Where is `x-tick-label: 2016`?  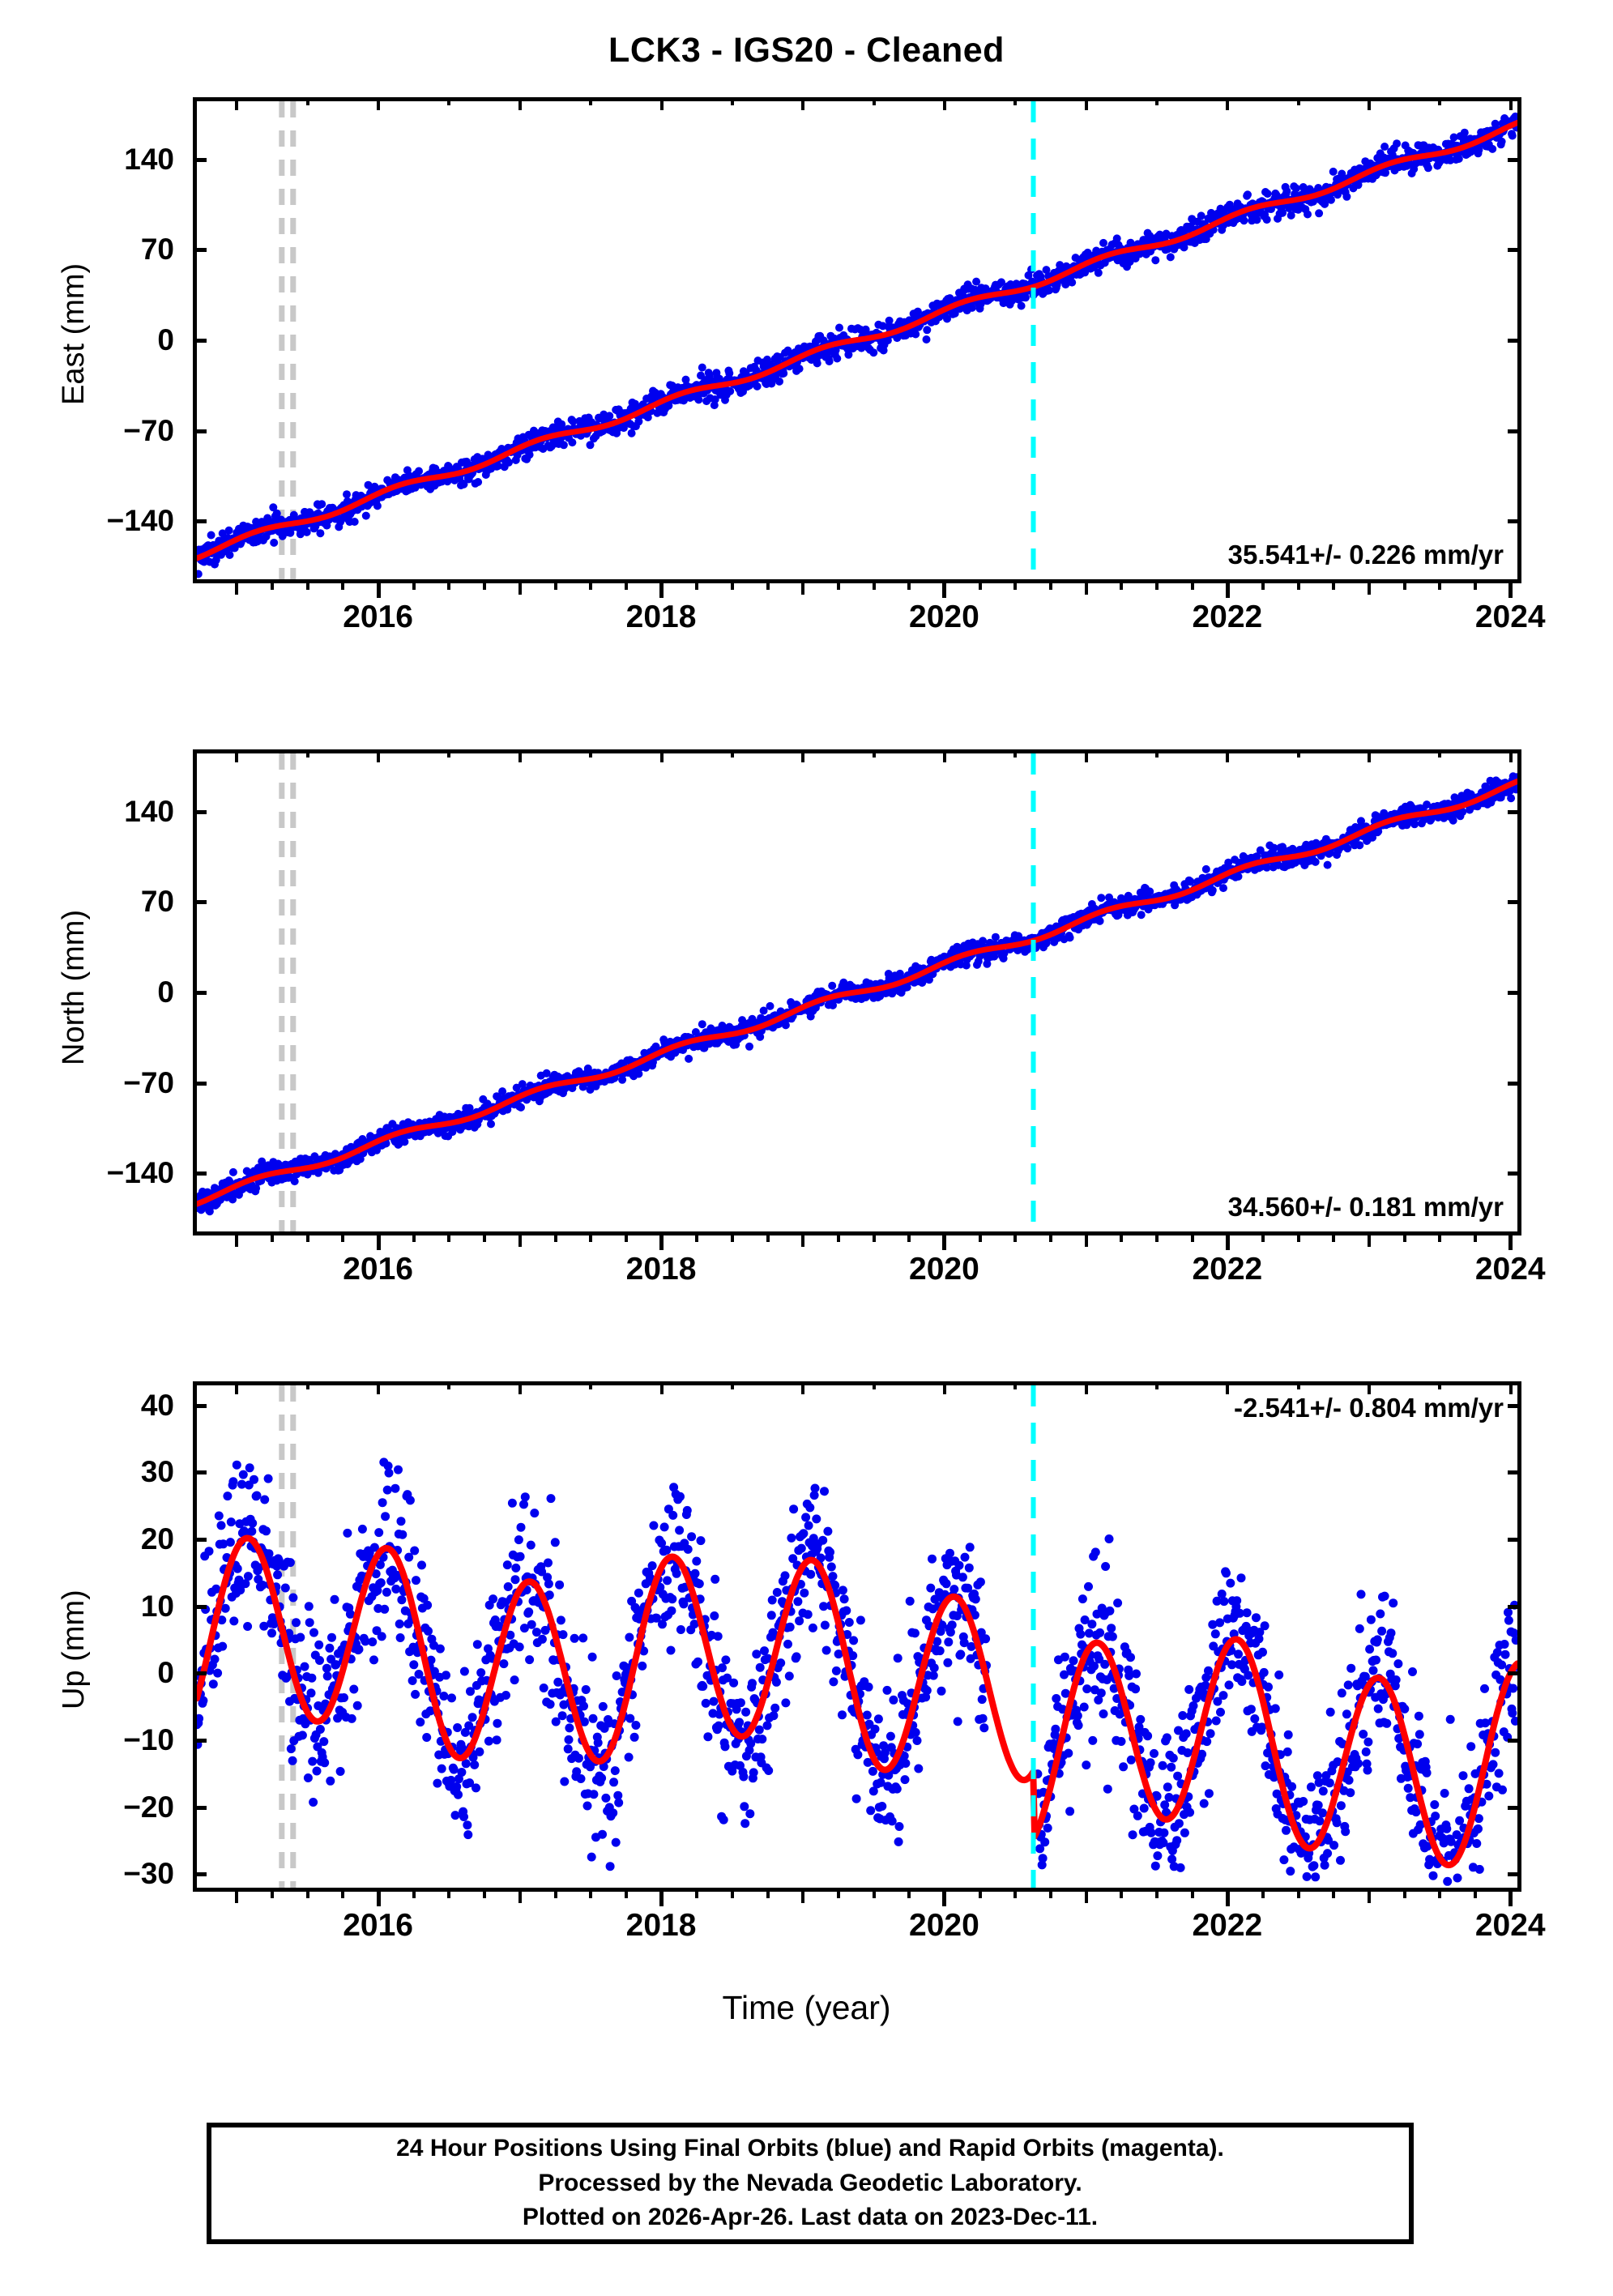
x-tick-label: 2016 is located at coordinates (378, 617).